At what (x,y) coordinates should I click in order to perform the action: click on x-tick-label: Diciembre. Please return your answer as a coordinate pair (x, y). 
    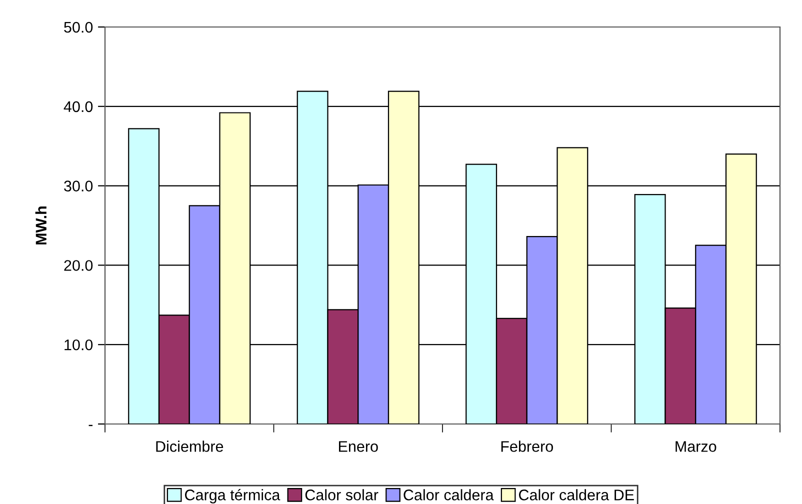
    Looking at the image, I should click on (190, 446).